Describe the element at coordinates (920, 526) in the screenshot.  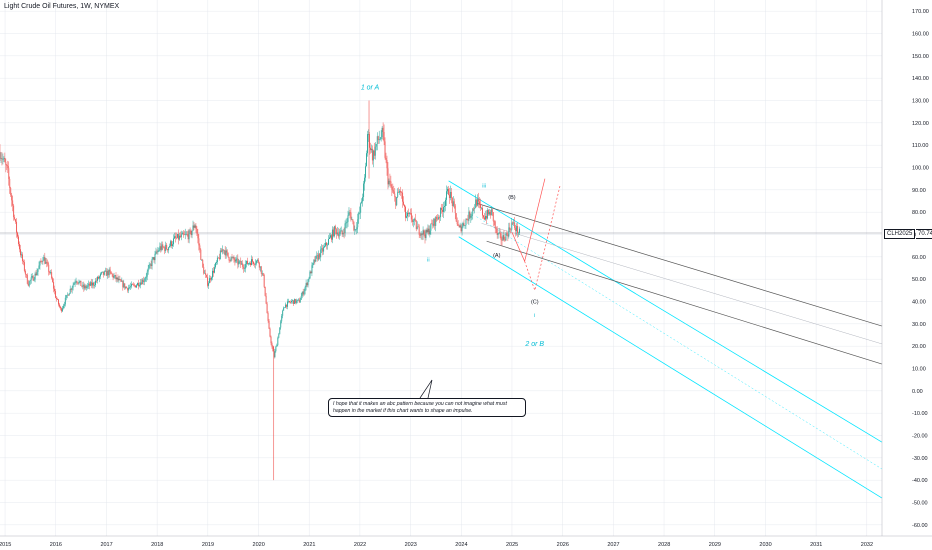
I see `y-tick-label: -60.00` at that location.